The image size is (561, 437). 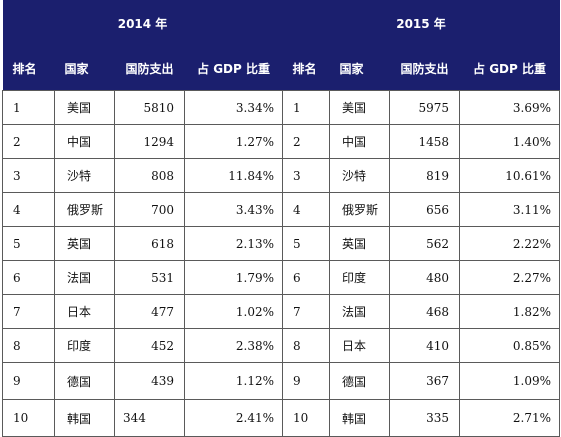 I want to click on table-row: 2 中国 1294 1.27% 2 中国 1458 1.40%, so click(x=281, y=141).